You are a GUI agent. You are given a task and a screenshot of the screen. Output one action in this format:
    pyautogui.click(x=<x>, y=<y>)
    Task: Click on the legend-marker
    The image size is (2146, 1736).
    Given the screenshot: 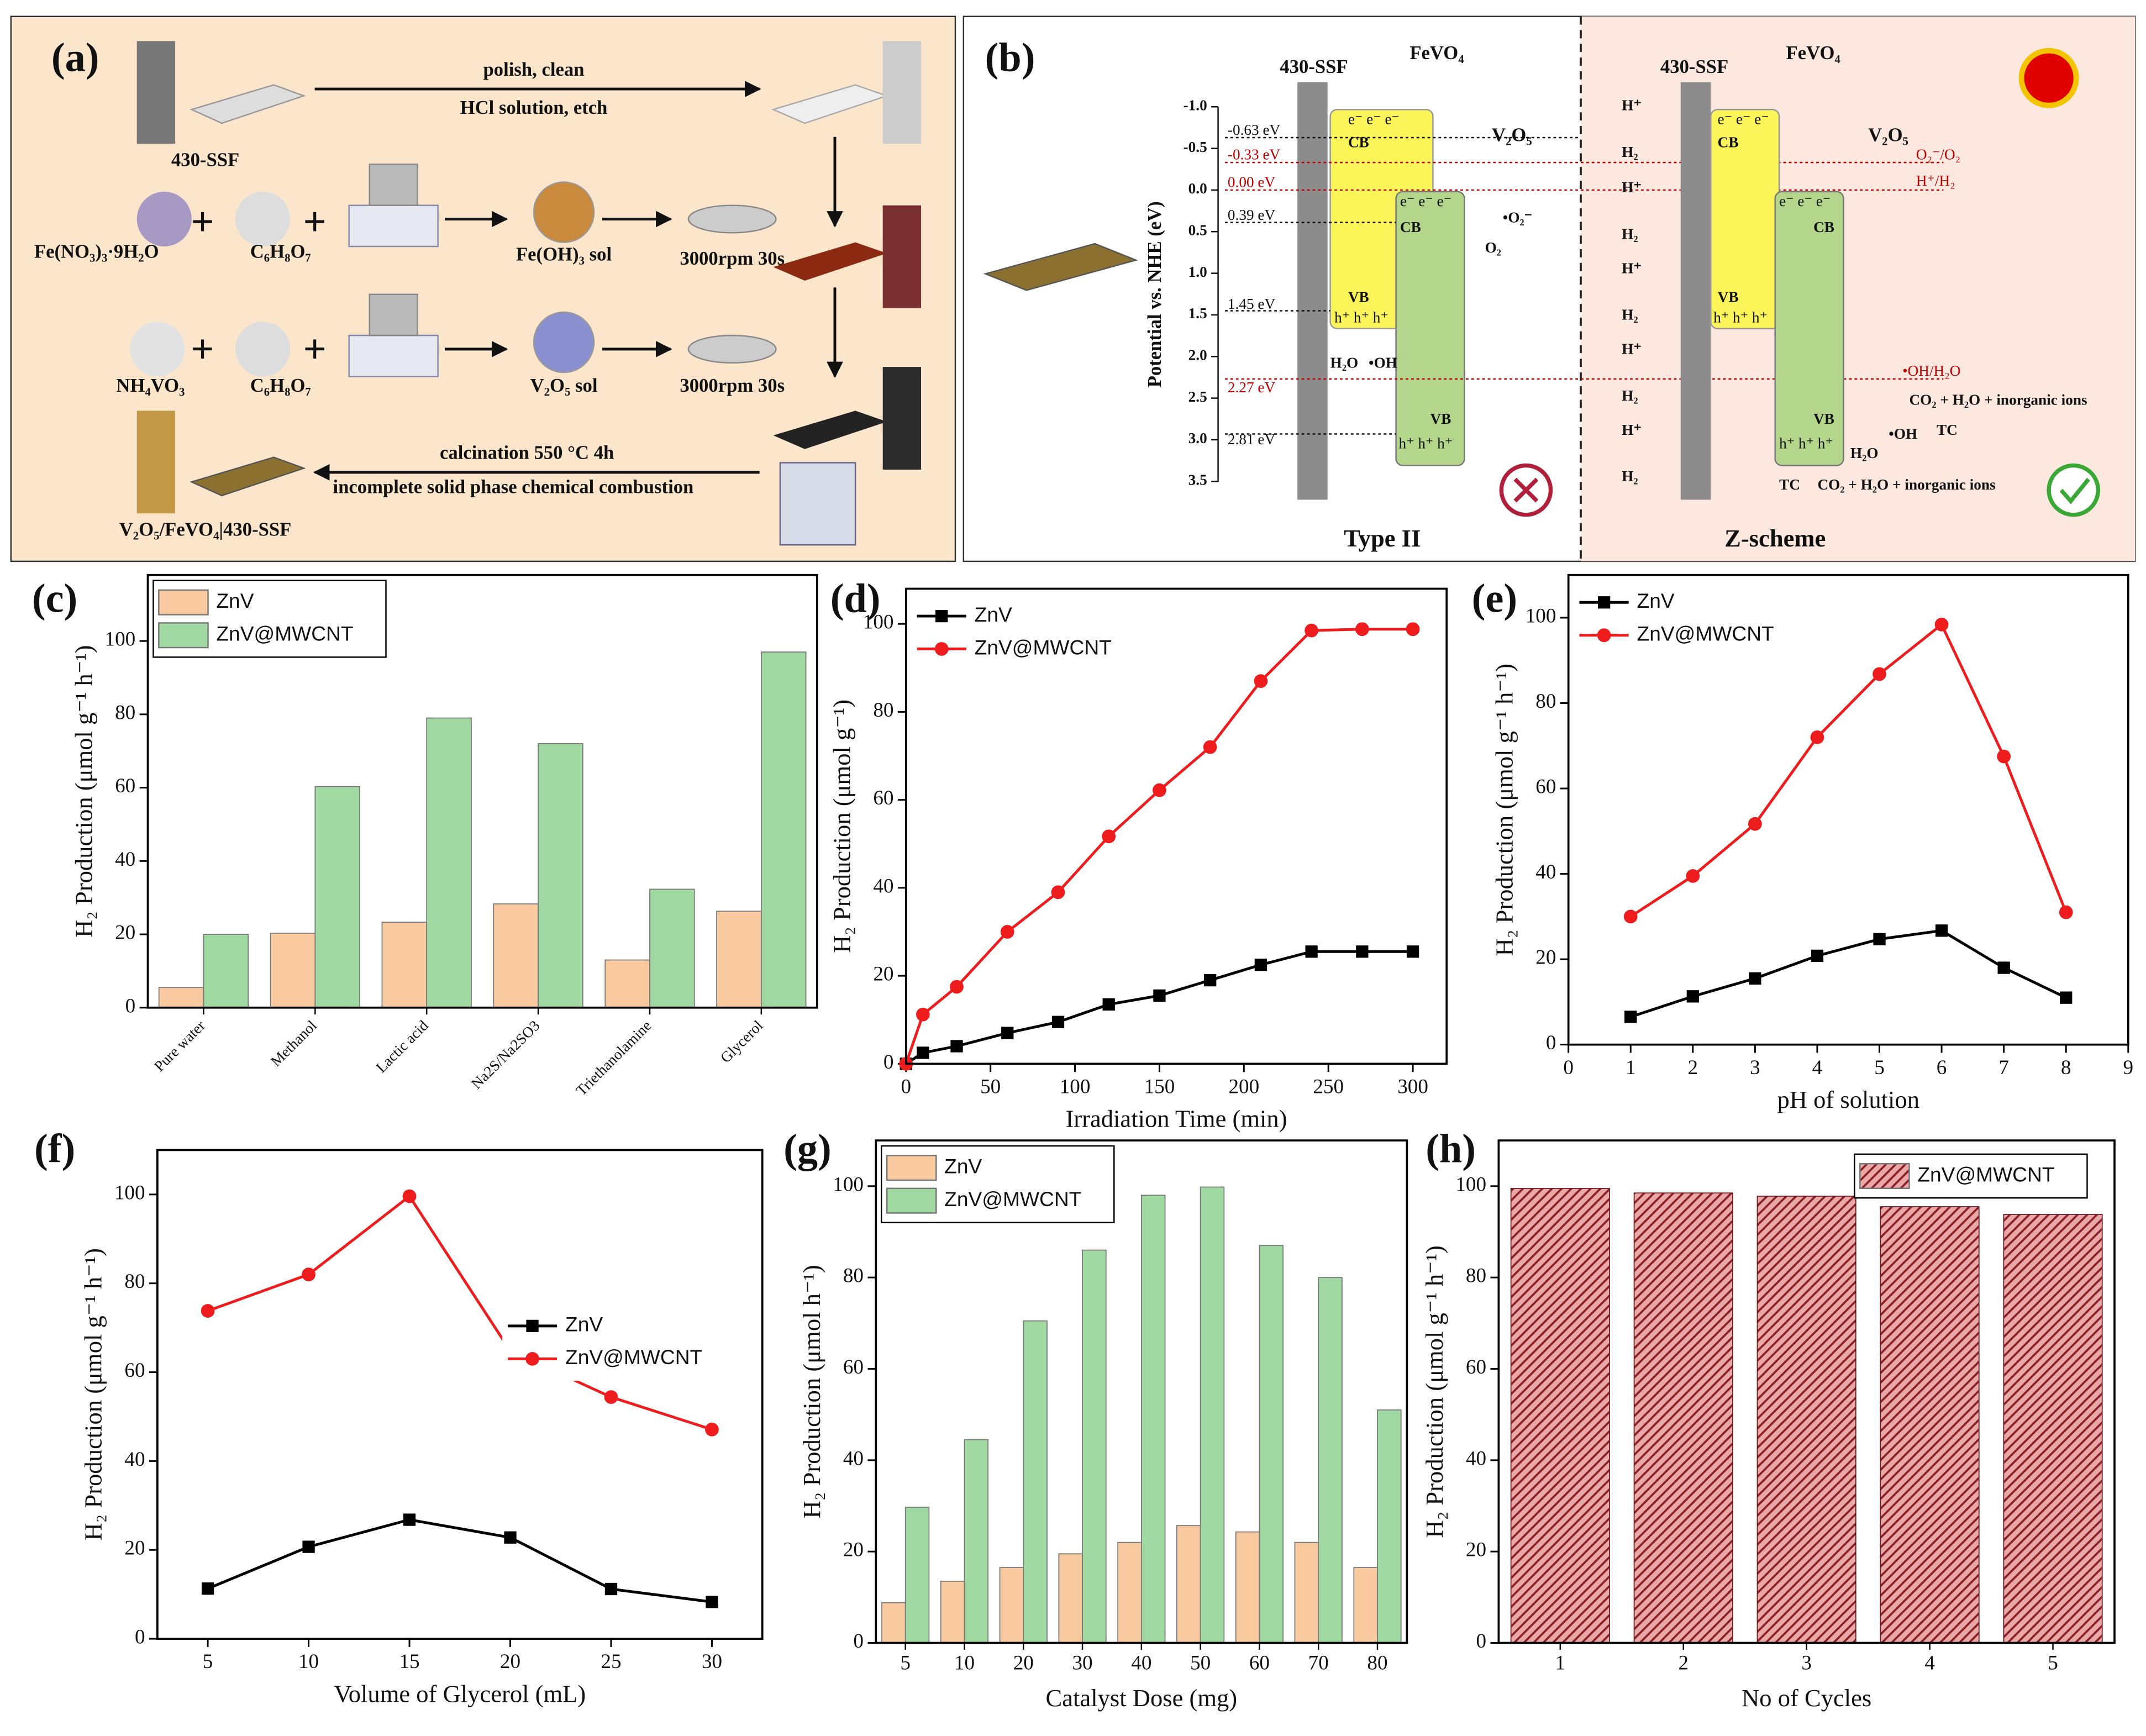 What is the action you would take?
    pyautogui.click(x=532, y=1358)
    